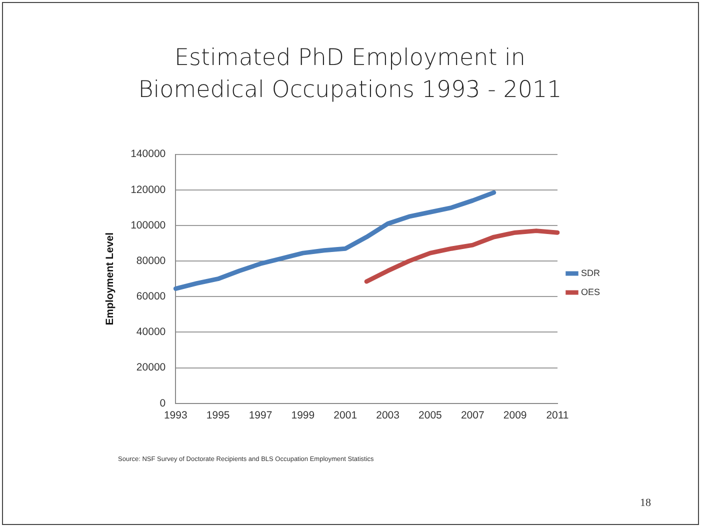  I want to click on y-tick-label: 80000, so click(151, 260).